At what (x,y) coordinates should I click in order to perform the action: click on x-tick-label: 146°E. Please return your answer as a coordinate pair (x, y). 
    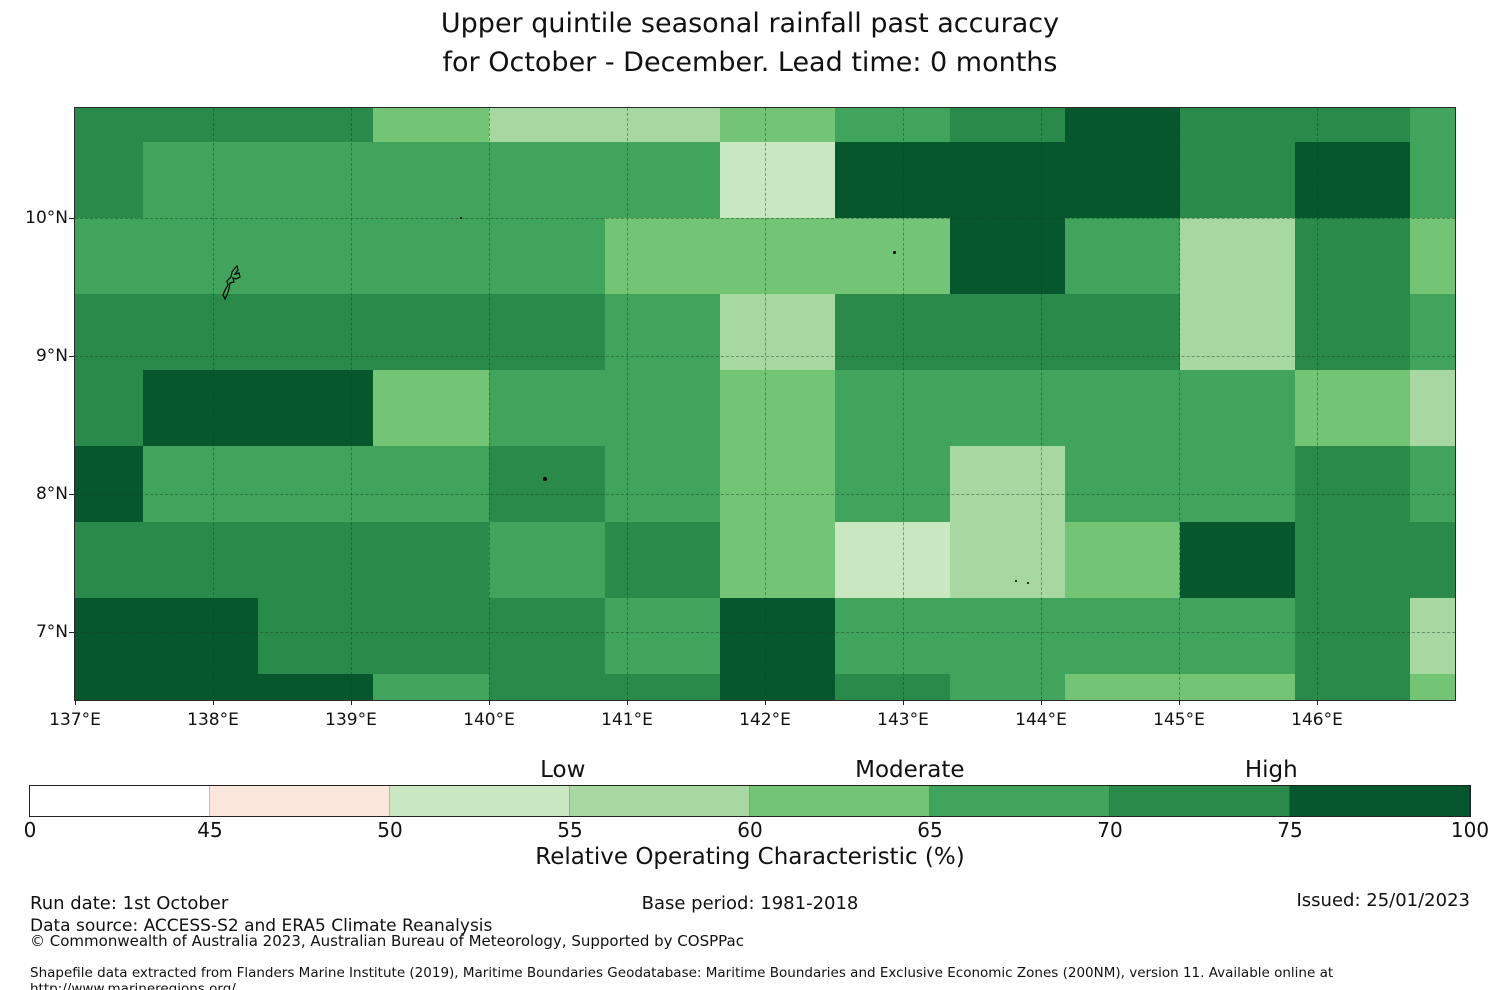
    Looking at the image, I should click on (1317, 720).